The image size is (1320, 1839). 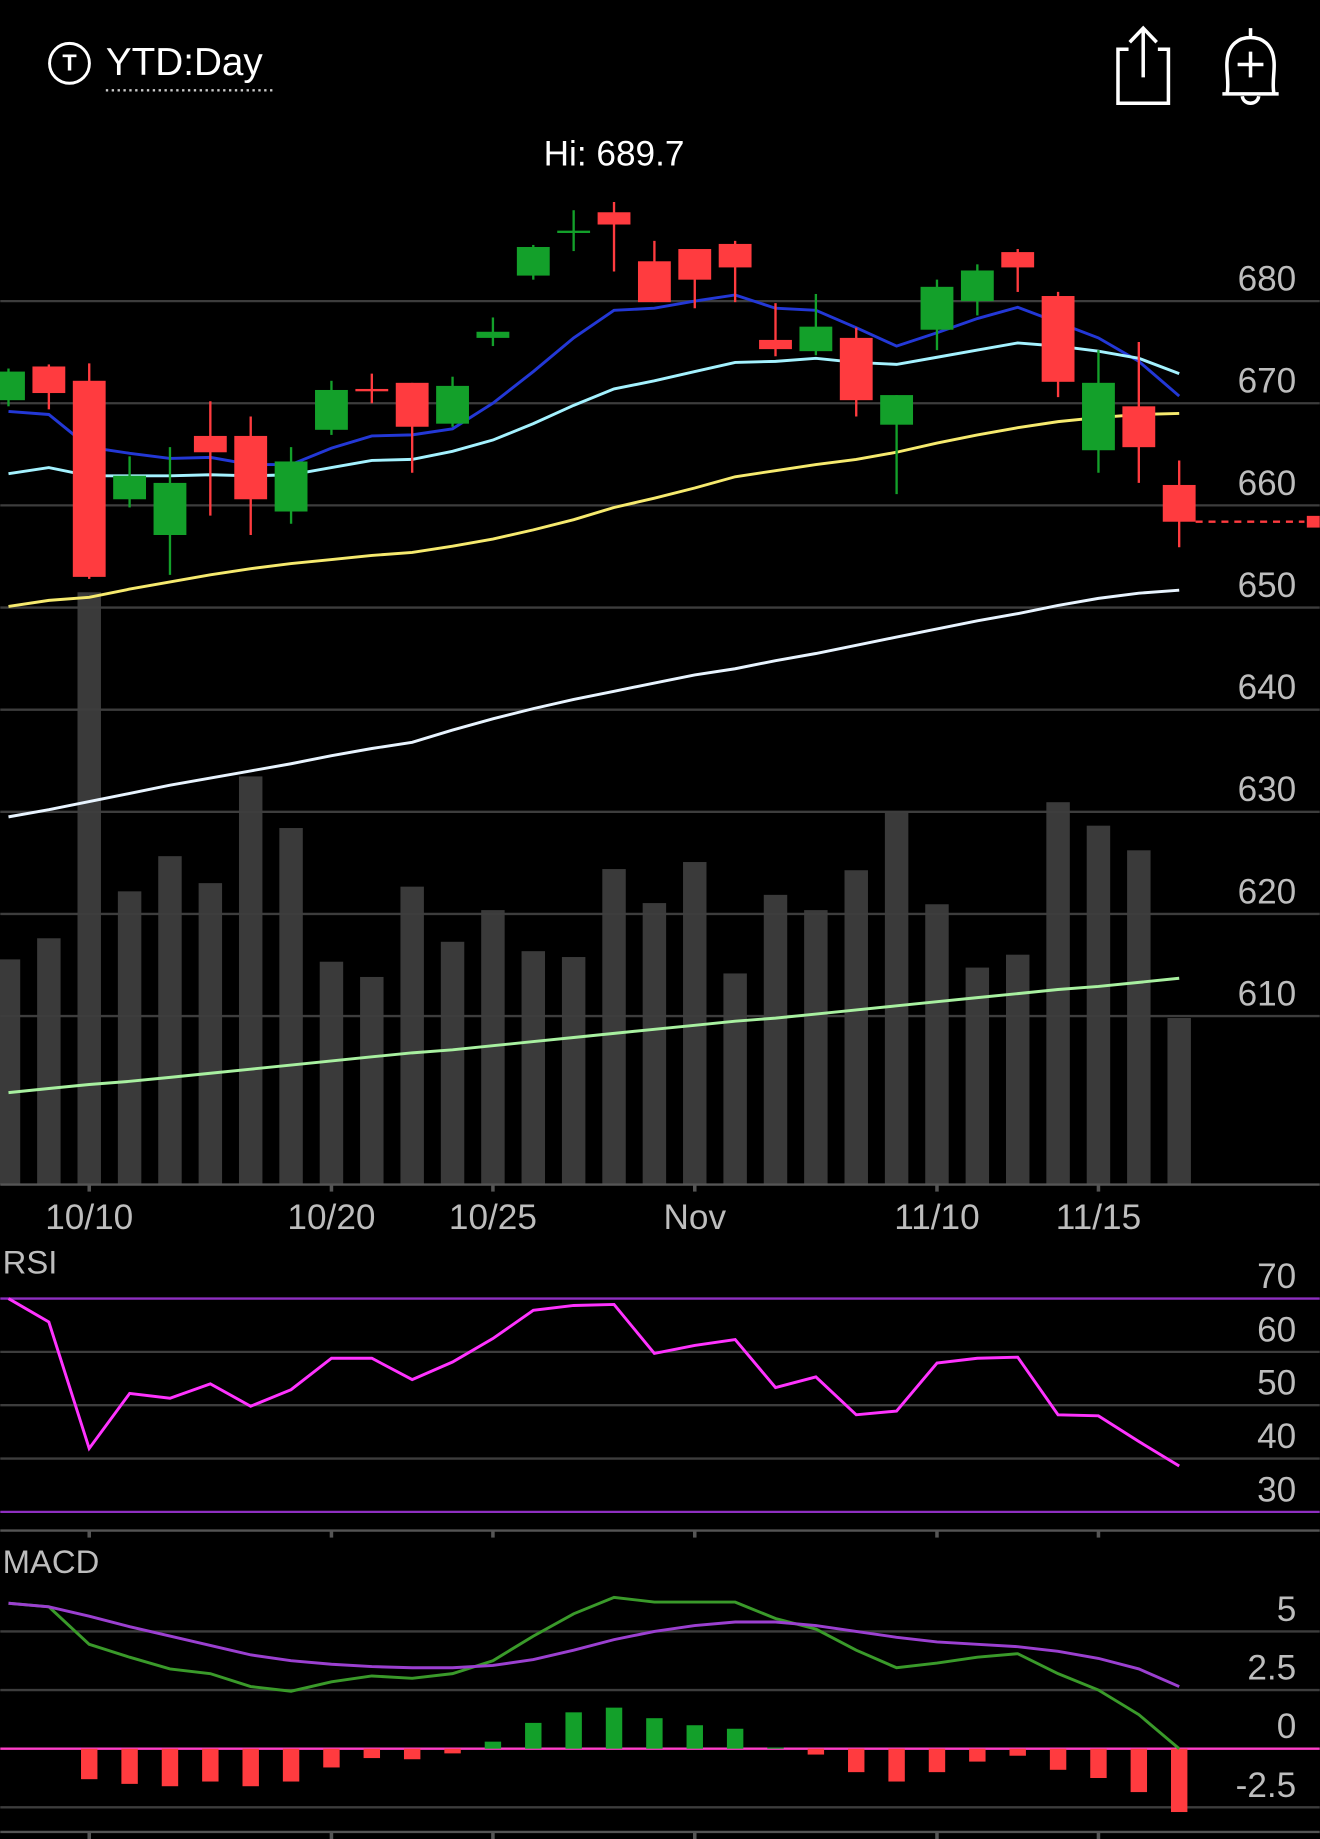 What do you see at coordinates (1267, 993) in the screenshot?
I see `y-tick-label: 610` at bounding box center [1267, 993].